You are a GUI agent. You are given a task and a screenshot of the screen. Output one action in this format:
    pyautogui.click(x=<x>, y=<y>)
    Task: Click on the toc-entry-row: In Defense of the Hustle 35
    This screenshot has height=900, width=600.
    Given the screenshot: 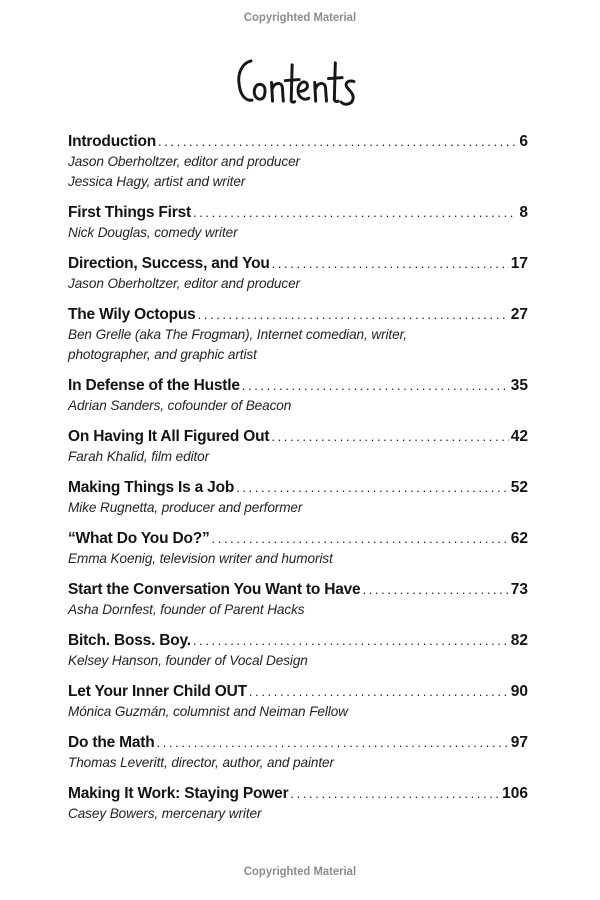 What is the action you would take?
    pyautogui.click(x=298, y=385)
    